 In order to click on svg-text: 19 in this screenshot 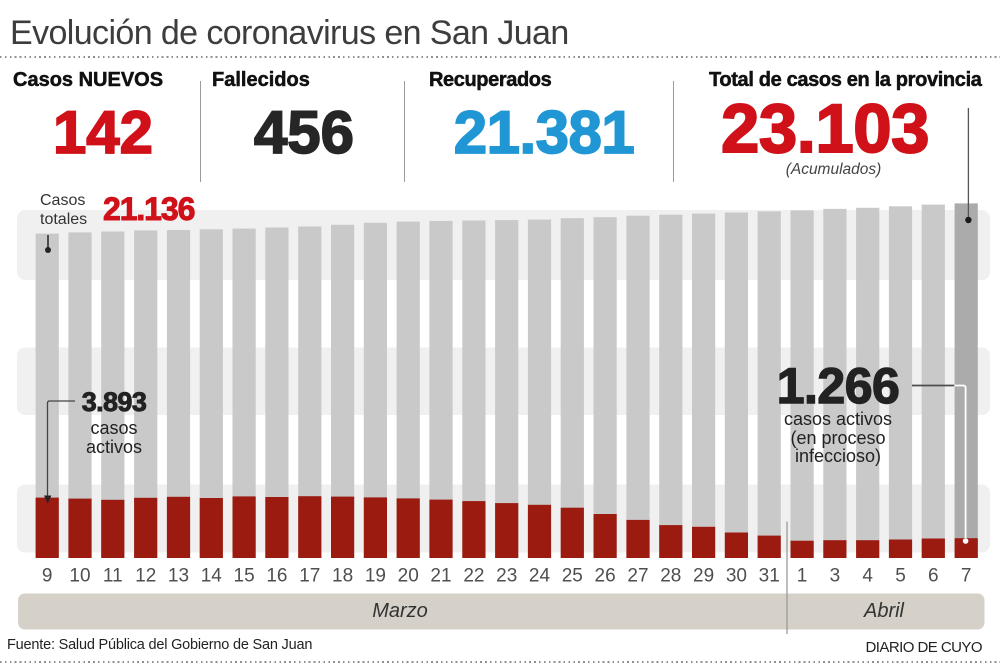, I will do `click(375, 576)`.